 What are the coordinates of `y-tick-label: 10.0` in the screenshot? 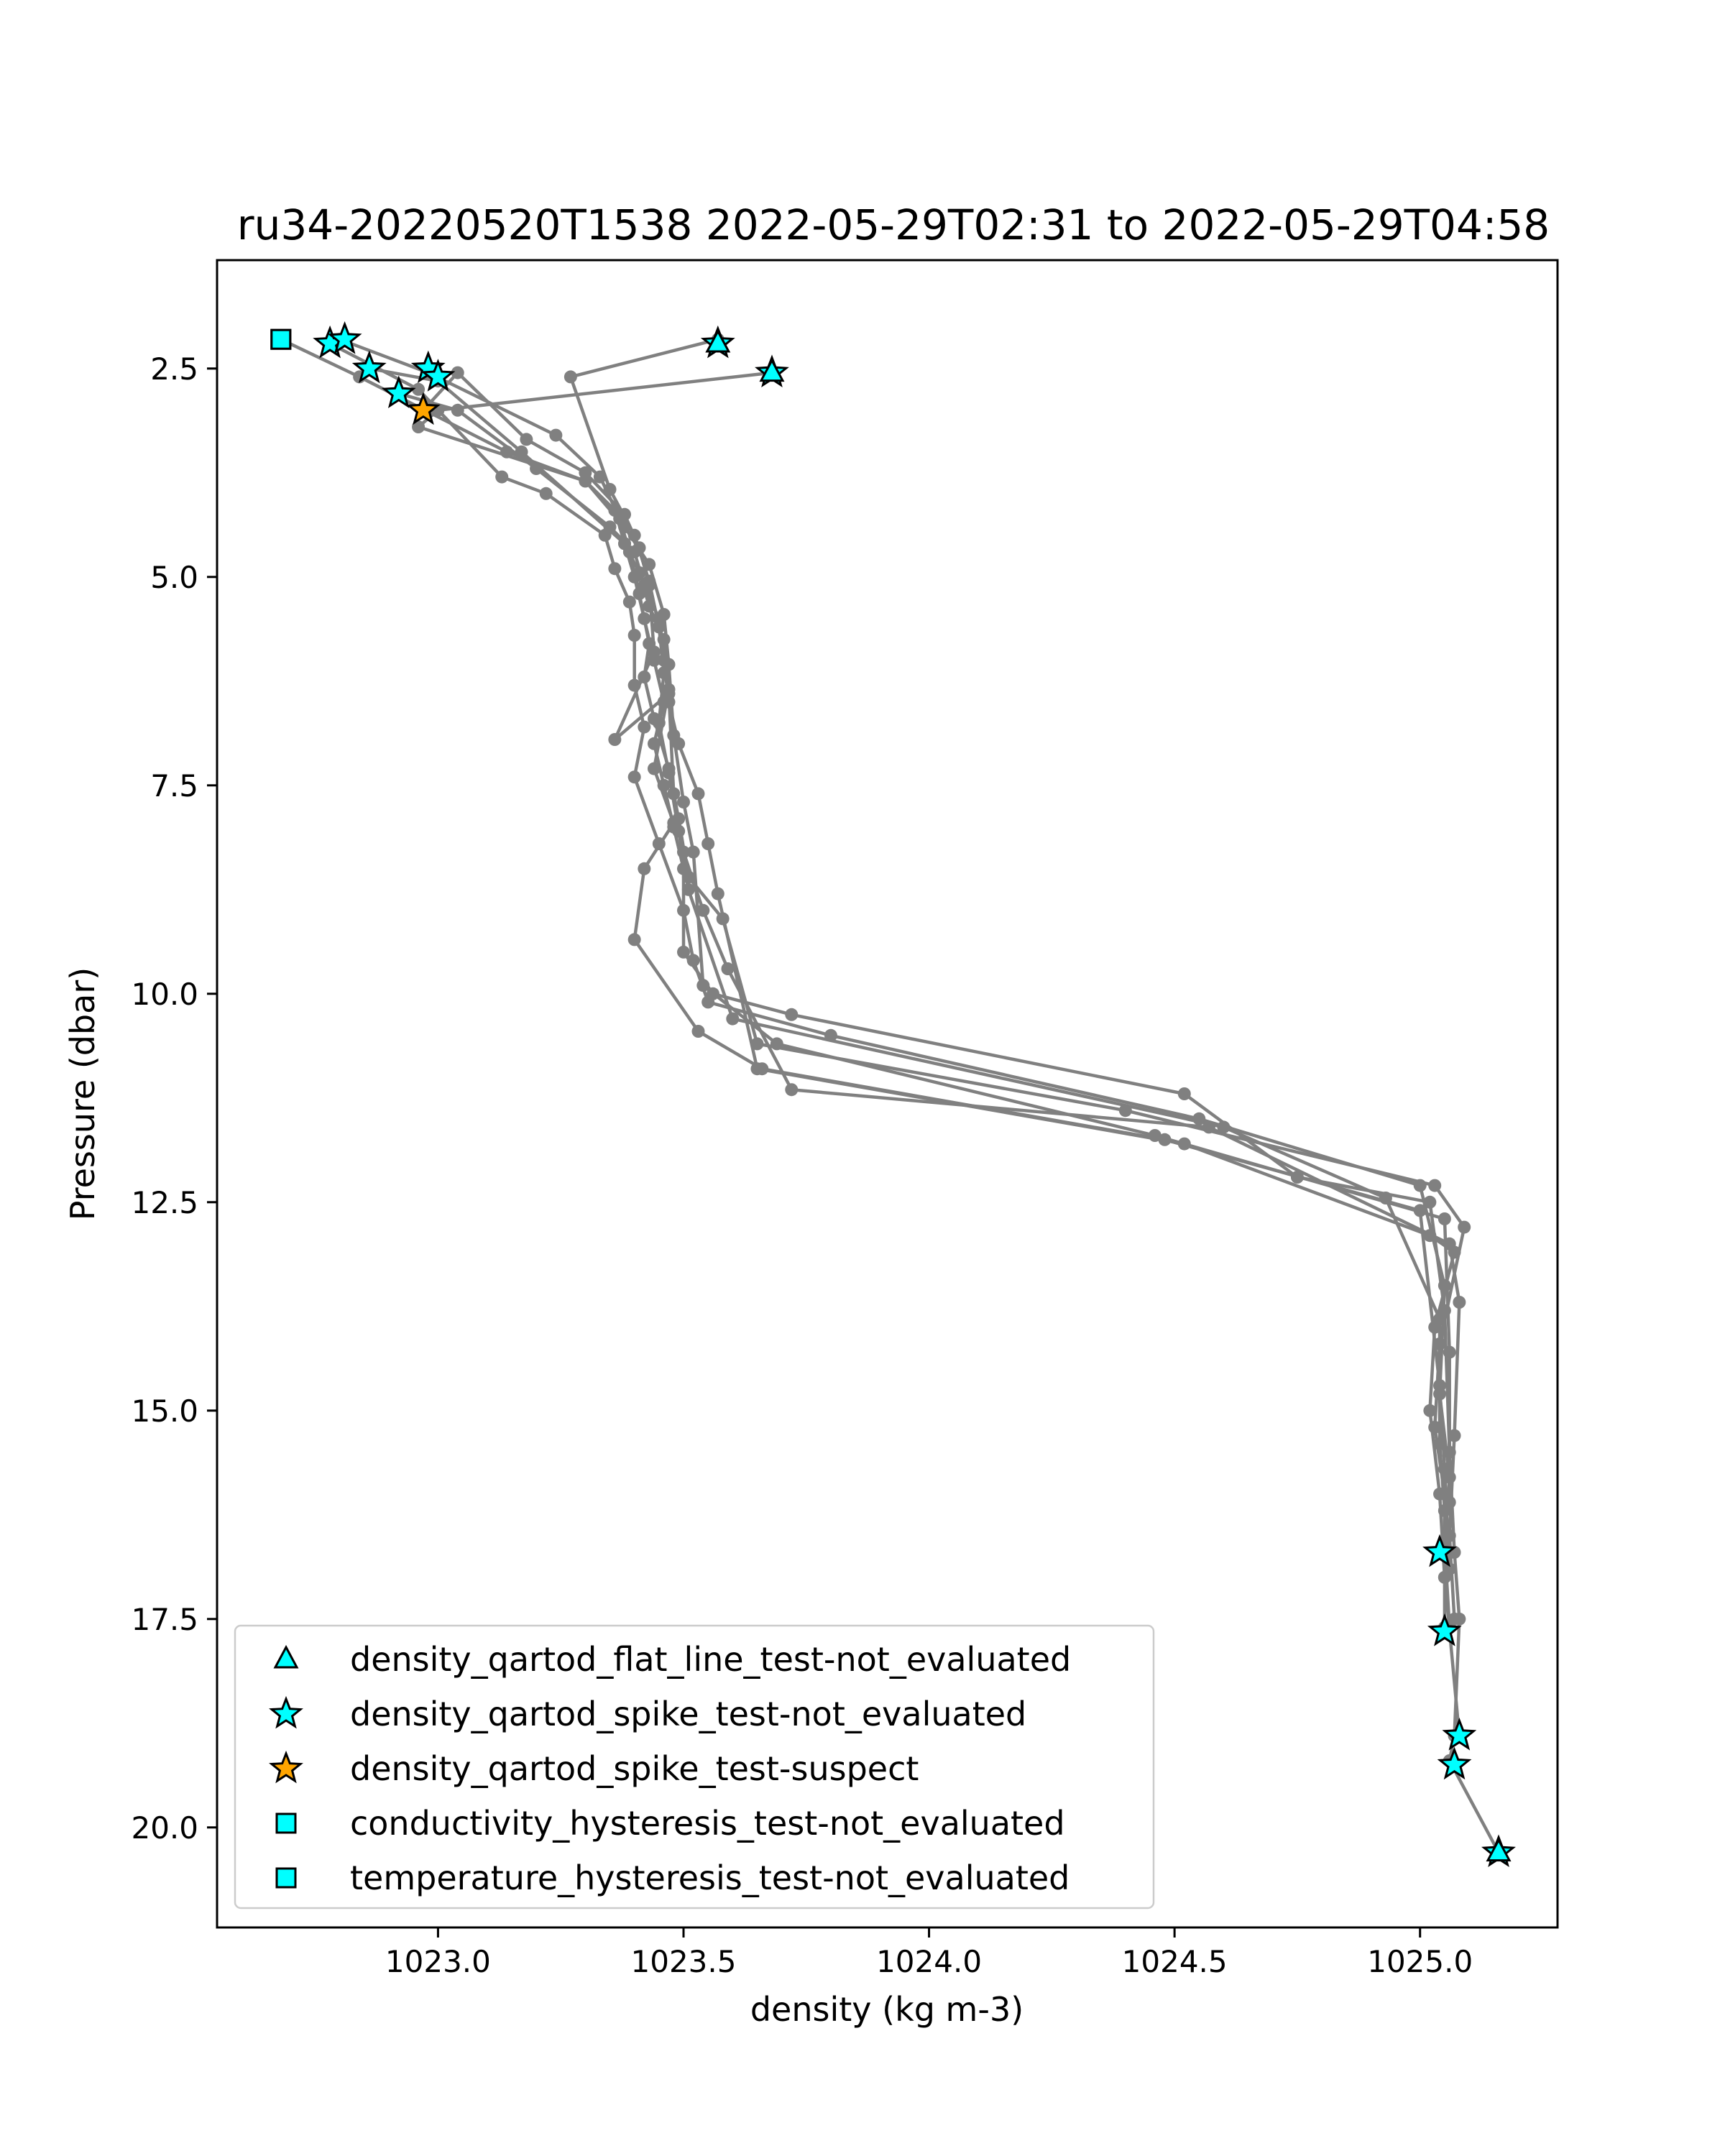 It's located at (164, 994).